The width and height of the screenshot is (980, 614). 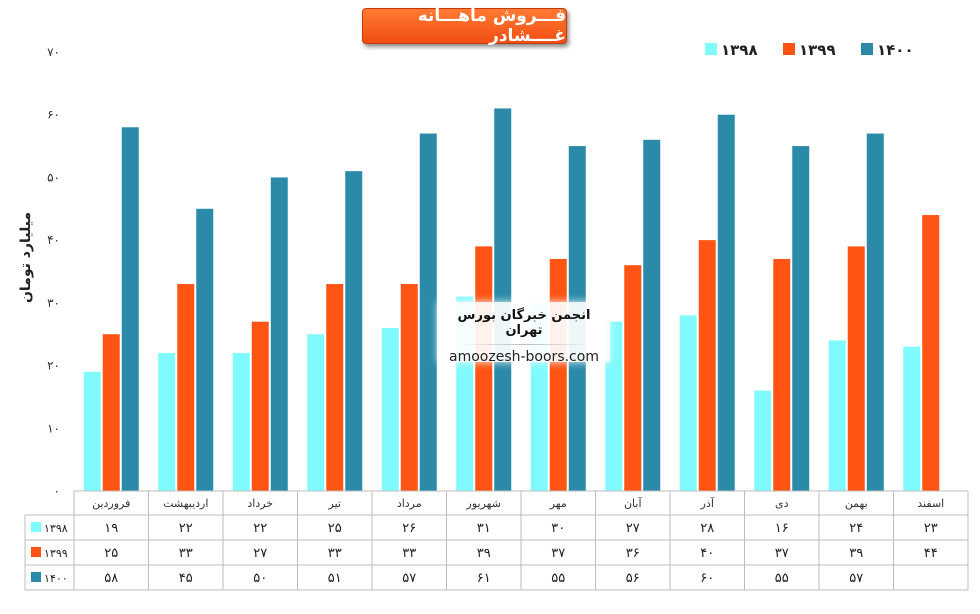 What do you see at coordinates (111, 553) in the screenshot?
I see `table-value: ۲۵` at bounding box center [111, 553].